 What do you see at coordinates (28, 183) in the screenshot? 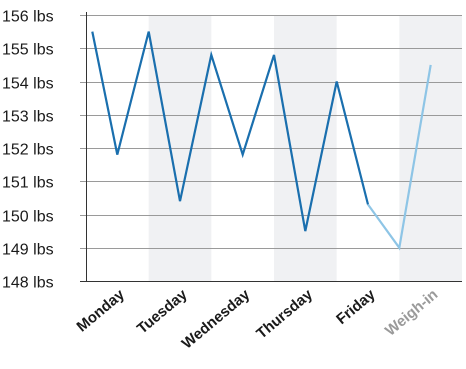
I see `y-tick-label: 151 lbs` at bounding box center [28, 183].